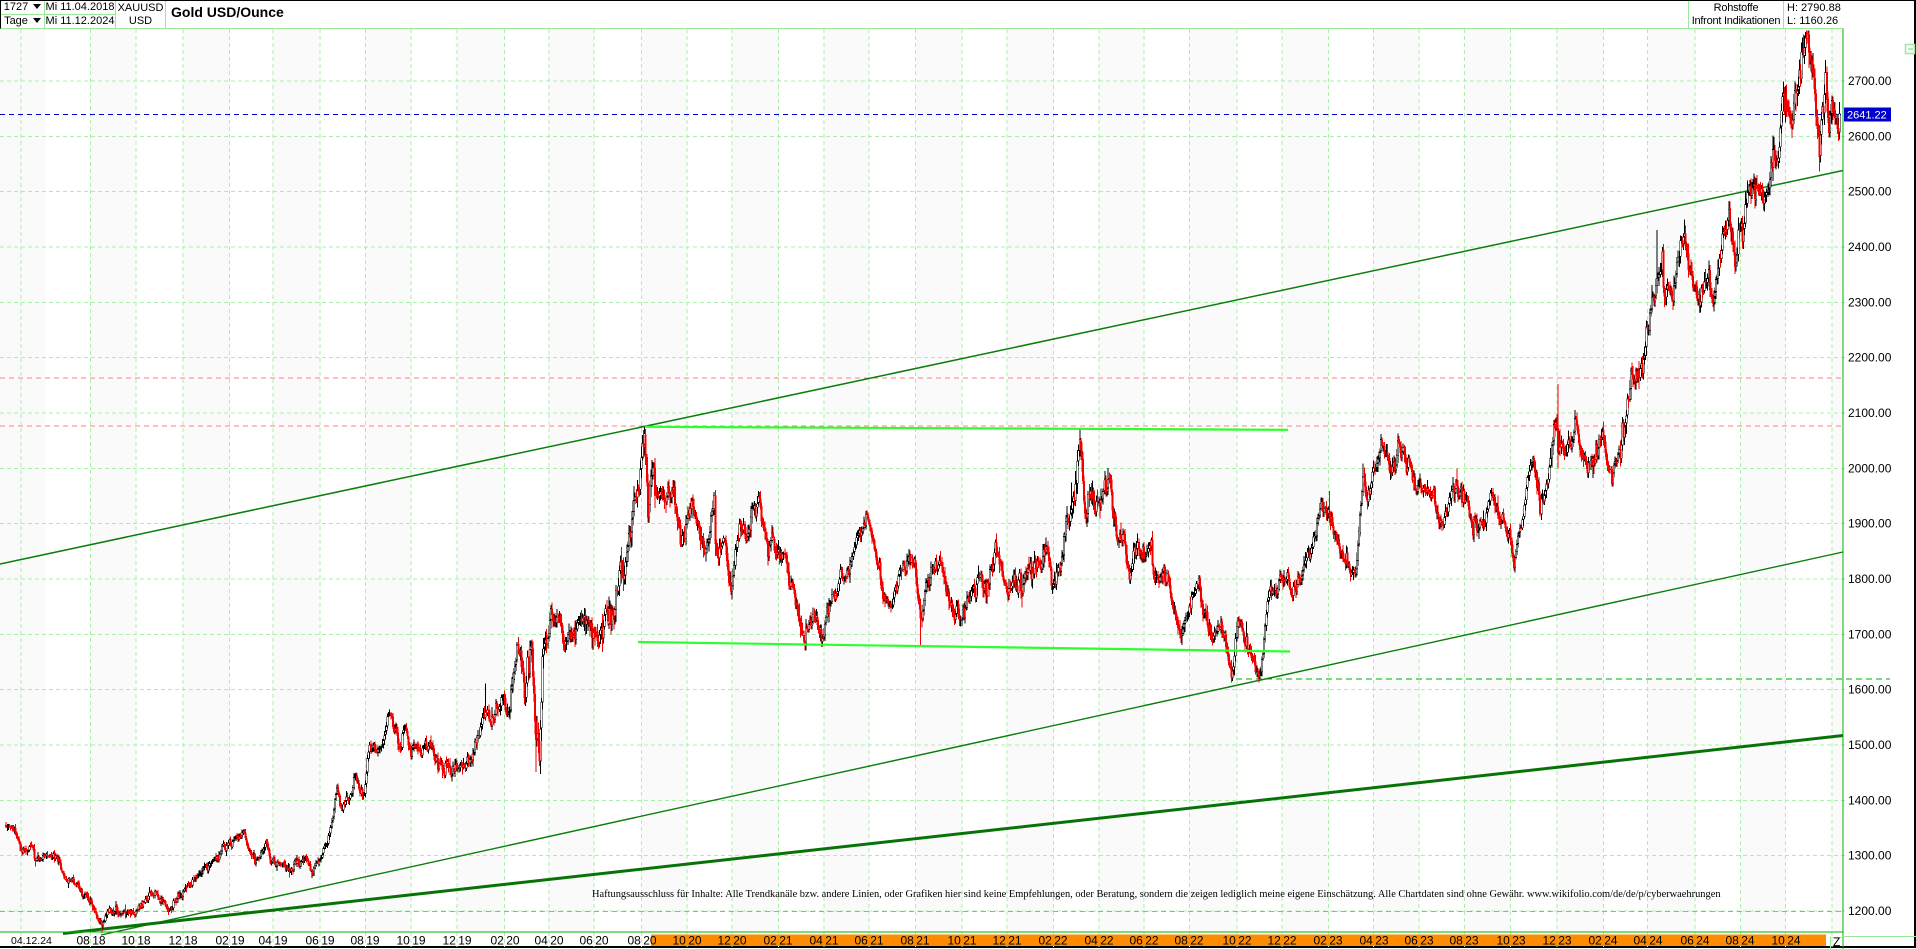  Describe the element at coordinates (135, 941) in the screenshot. I see `svg-text: 10 18` at that location.